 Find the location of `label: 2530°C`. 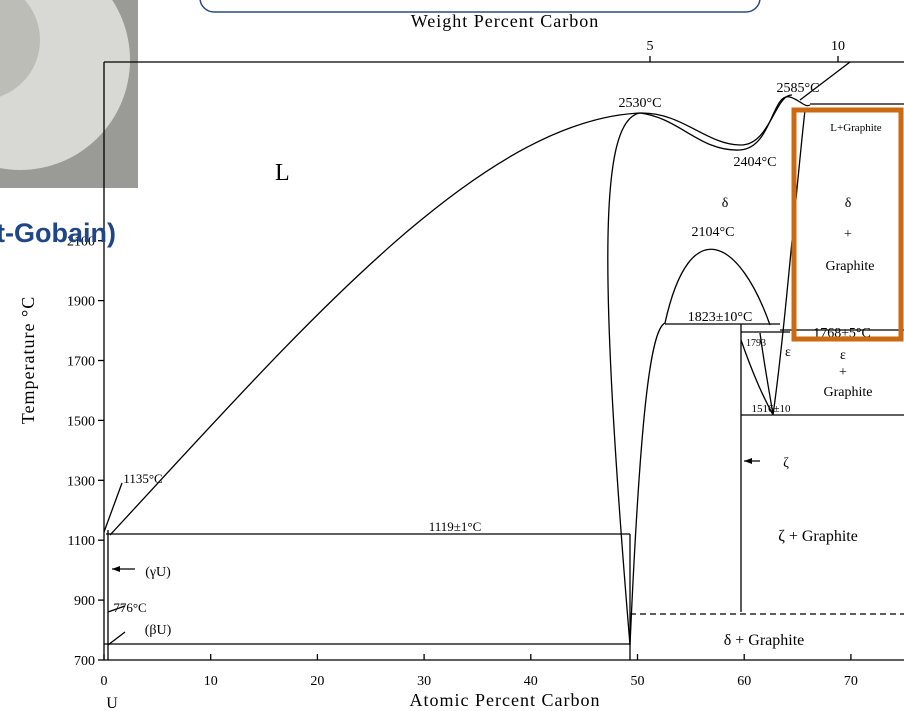

label: 2530°C is located at coordinates (640, 103).